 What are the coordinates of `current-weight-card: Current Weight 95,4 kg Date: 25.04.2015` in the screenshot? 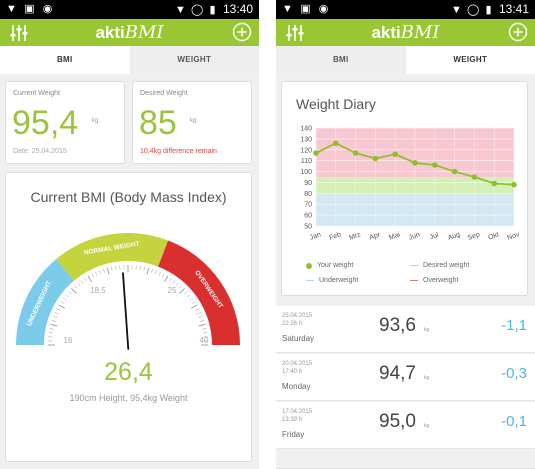 It's located at (65, 122).